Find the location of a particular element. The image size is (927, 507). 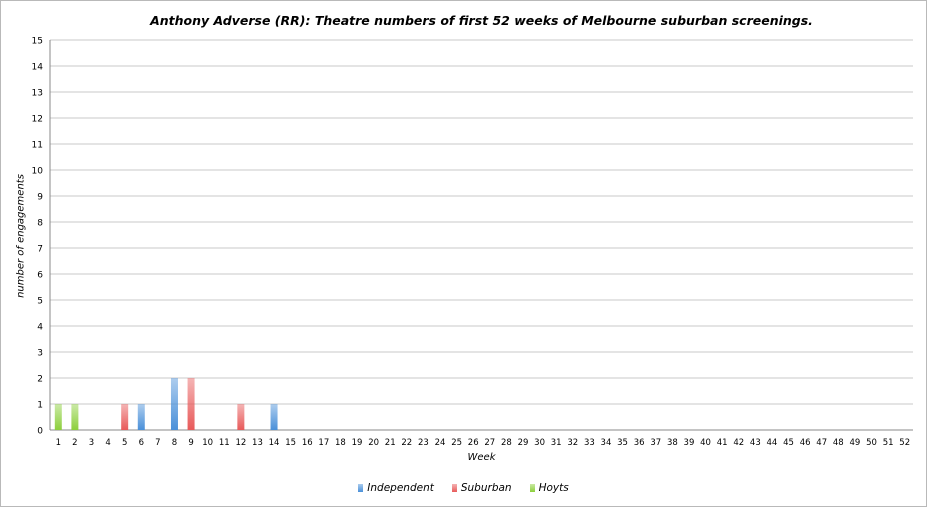

x-tick-label: 27 is located at coordinates (489, 443).